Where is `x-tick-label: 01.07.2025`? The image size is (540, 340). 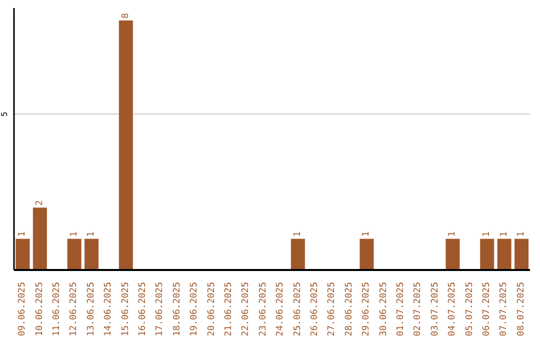 x-tick-label: 01.07.2025 is located at coordinates (401, 309).